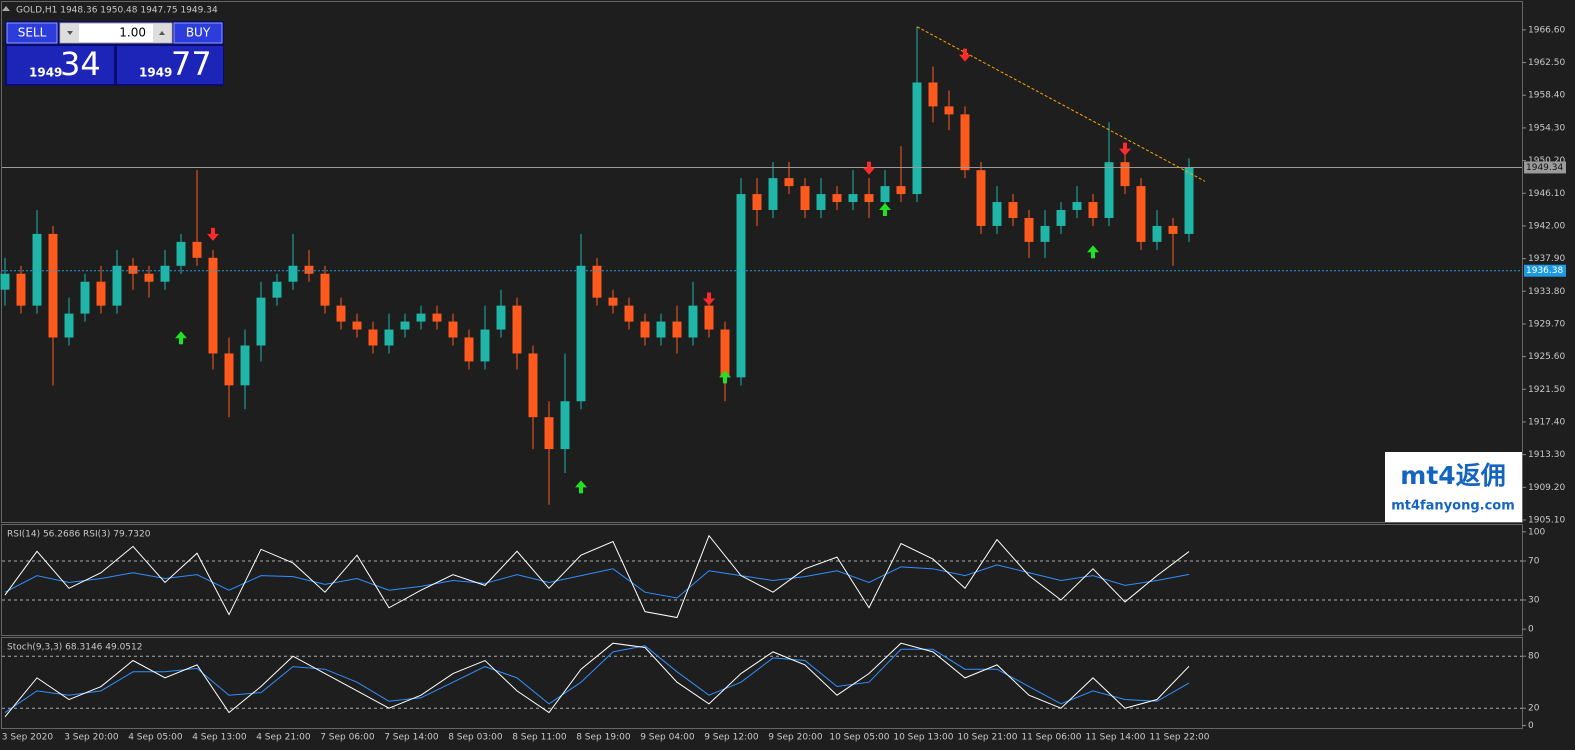 This screenshot has height=750, width=1575. Describe the element at coordinates (117, 11) in the screenshot. I see `chart-title: GOLD,H1 1948.36 1950.48 1947.75 1949.34` at that location.